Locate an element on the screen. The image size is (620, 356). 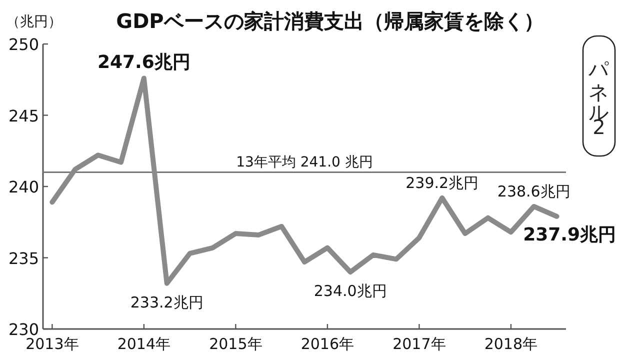
annotation: 238.6兆円 is located at coordinates (533, 191).